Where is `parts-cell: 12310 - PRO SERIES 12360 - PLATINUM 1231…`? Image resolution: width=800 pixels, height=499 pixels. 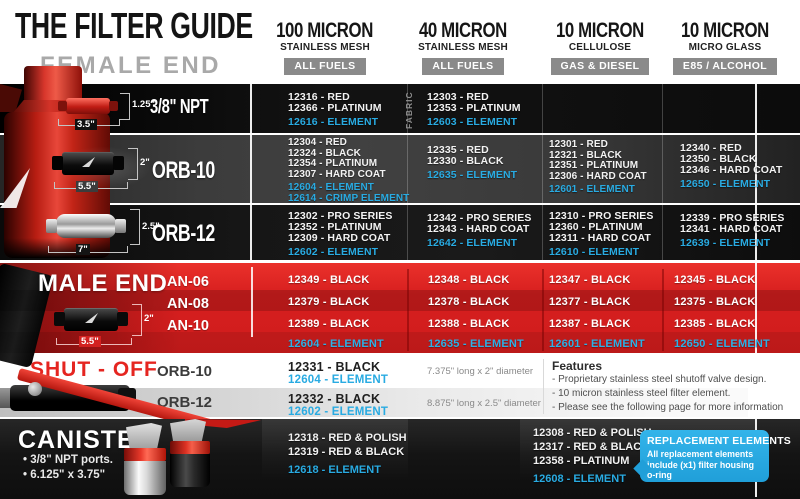 parts-cell: 12310 - PRO SERIES 12360 - PLATINUM 1231… is located at coordinates (601, 234).